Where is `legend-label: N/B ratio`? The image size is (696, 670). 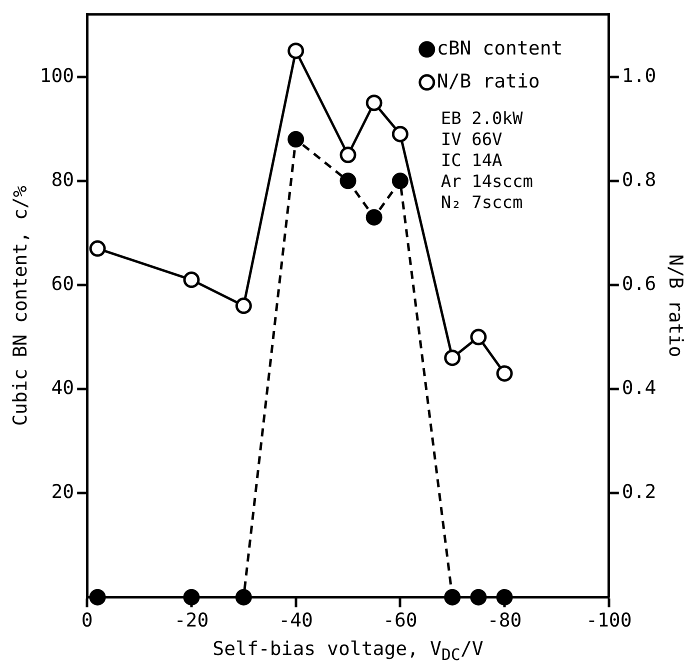 legend-label: N/B ratio is located at coordinates (488, 81).